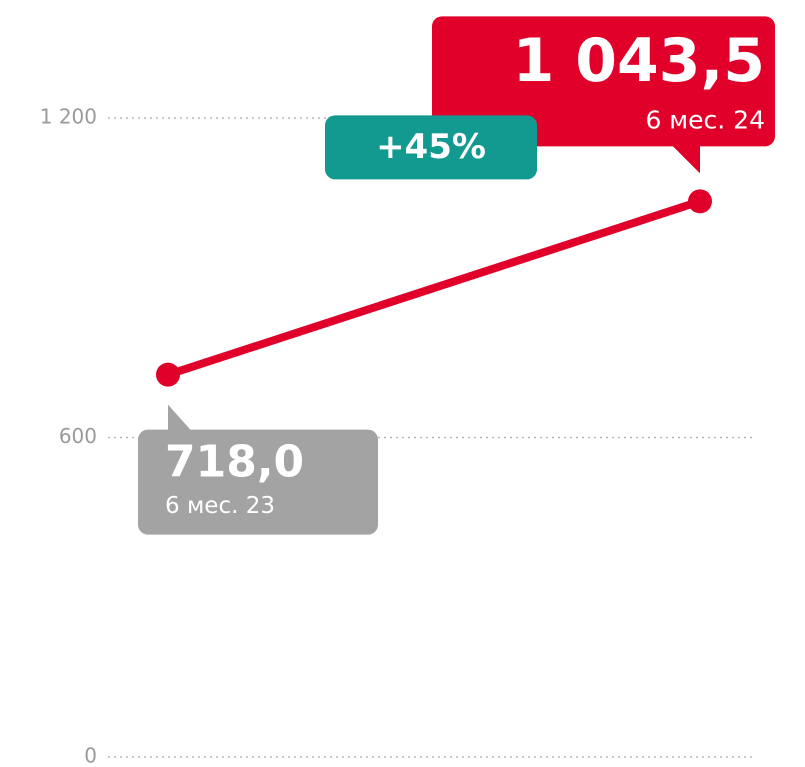  What do you see at coordinates (234, 462) in the screenshot?
I see `value-label: 718,0` at bounding box center [234, 462].